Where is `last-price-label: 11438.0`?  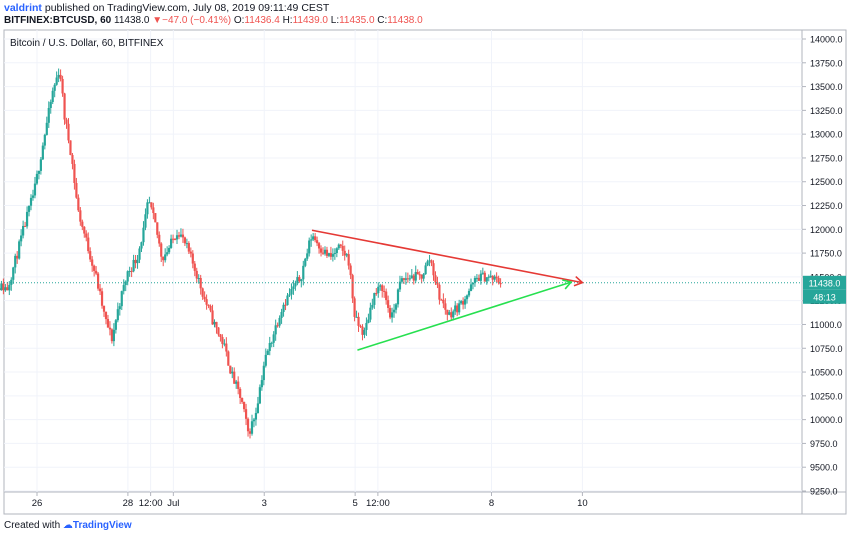 last-price-label: 11438.0 is located at coordinates (825, 283).